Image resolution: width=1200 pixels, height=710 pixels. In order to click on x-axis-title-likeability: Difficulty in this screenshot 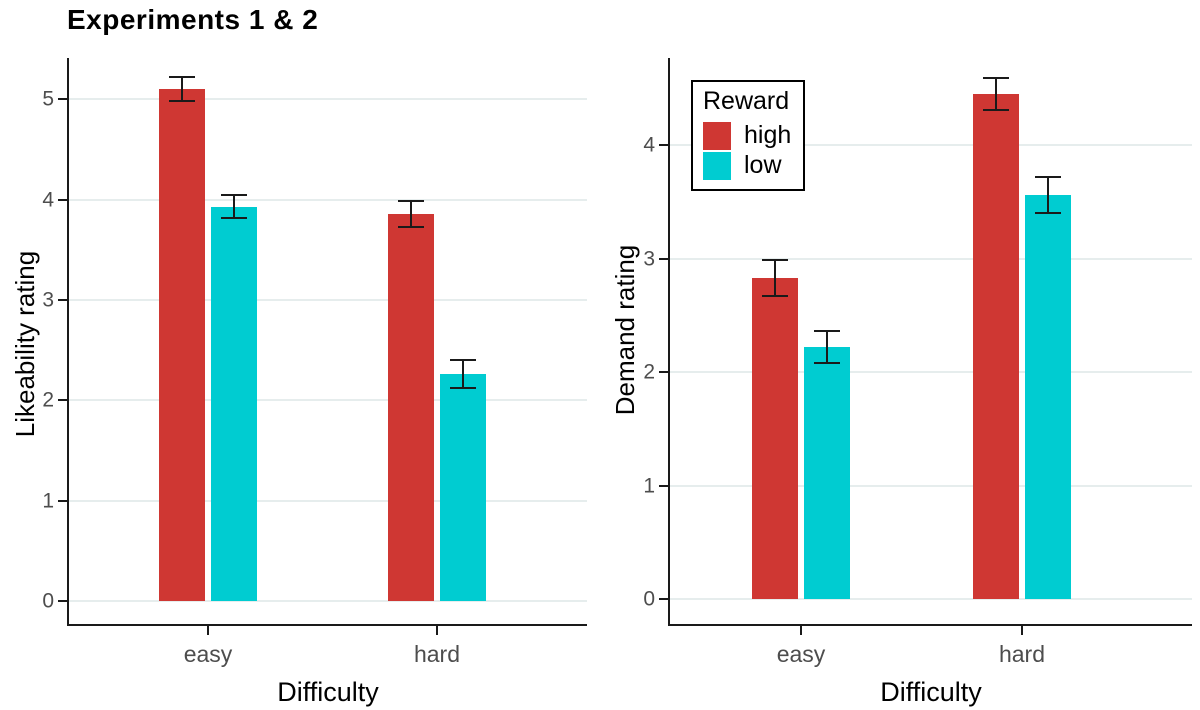, I will do `click(328, 692)`.